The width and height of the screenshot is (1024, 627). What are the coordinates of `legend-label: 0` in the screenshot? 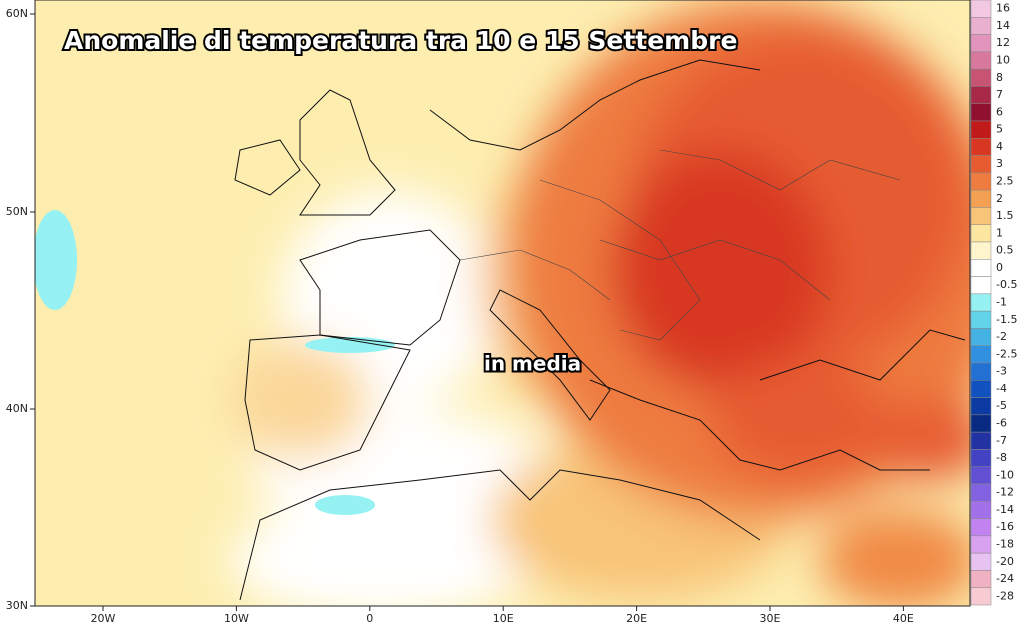 It's located at (999, 267).